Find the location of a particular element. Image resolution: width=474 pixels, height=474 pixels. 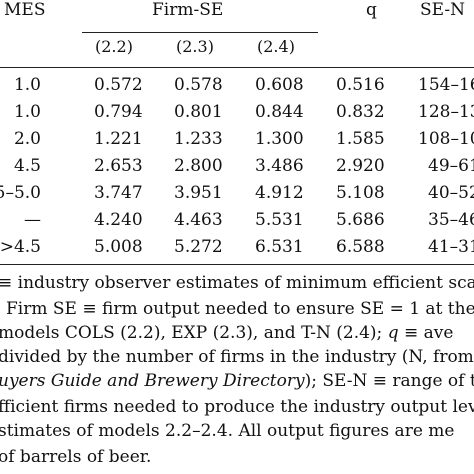

cell-2-4: 0.844 is located at coordinates (279, 112).